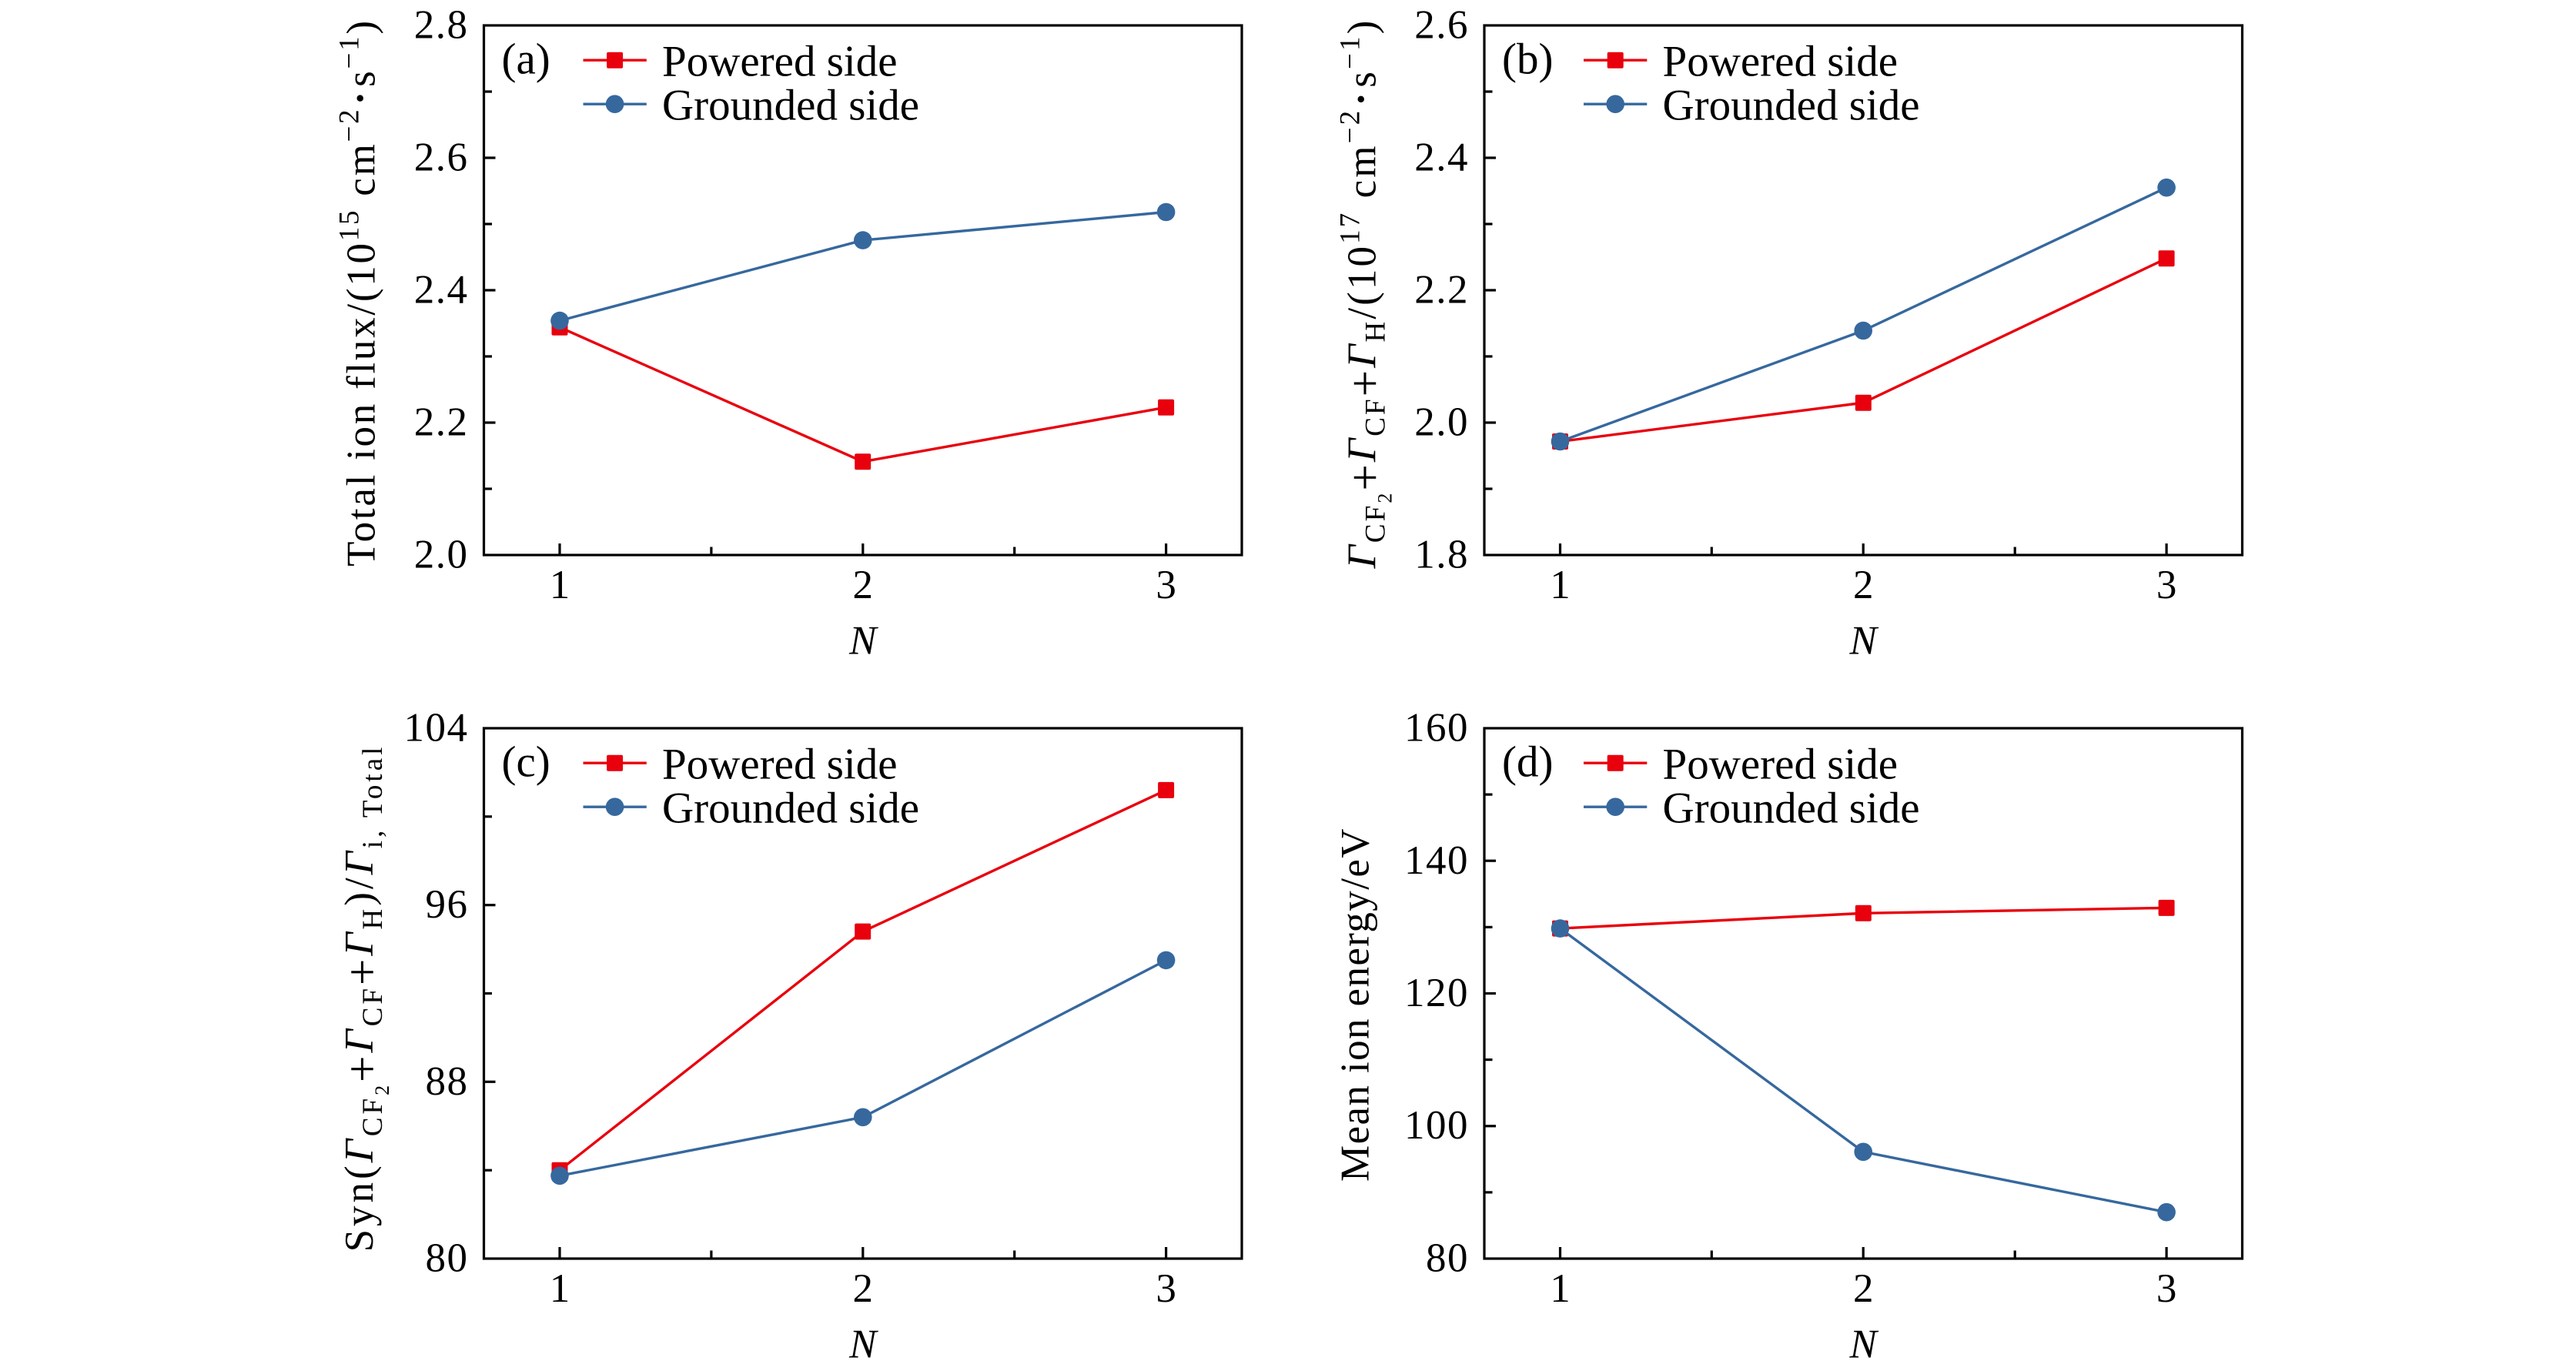 This screenshot has height=1371, width=2576. What do you see at coordinates (360, 292) in the screenshot?
I see `svg-text:Total ion flux/(1015​ cm−2​·​s: Total ion flux/(1015​ cm−2​·​s−1​)` at bounding box center [360, 292].